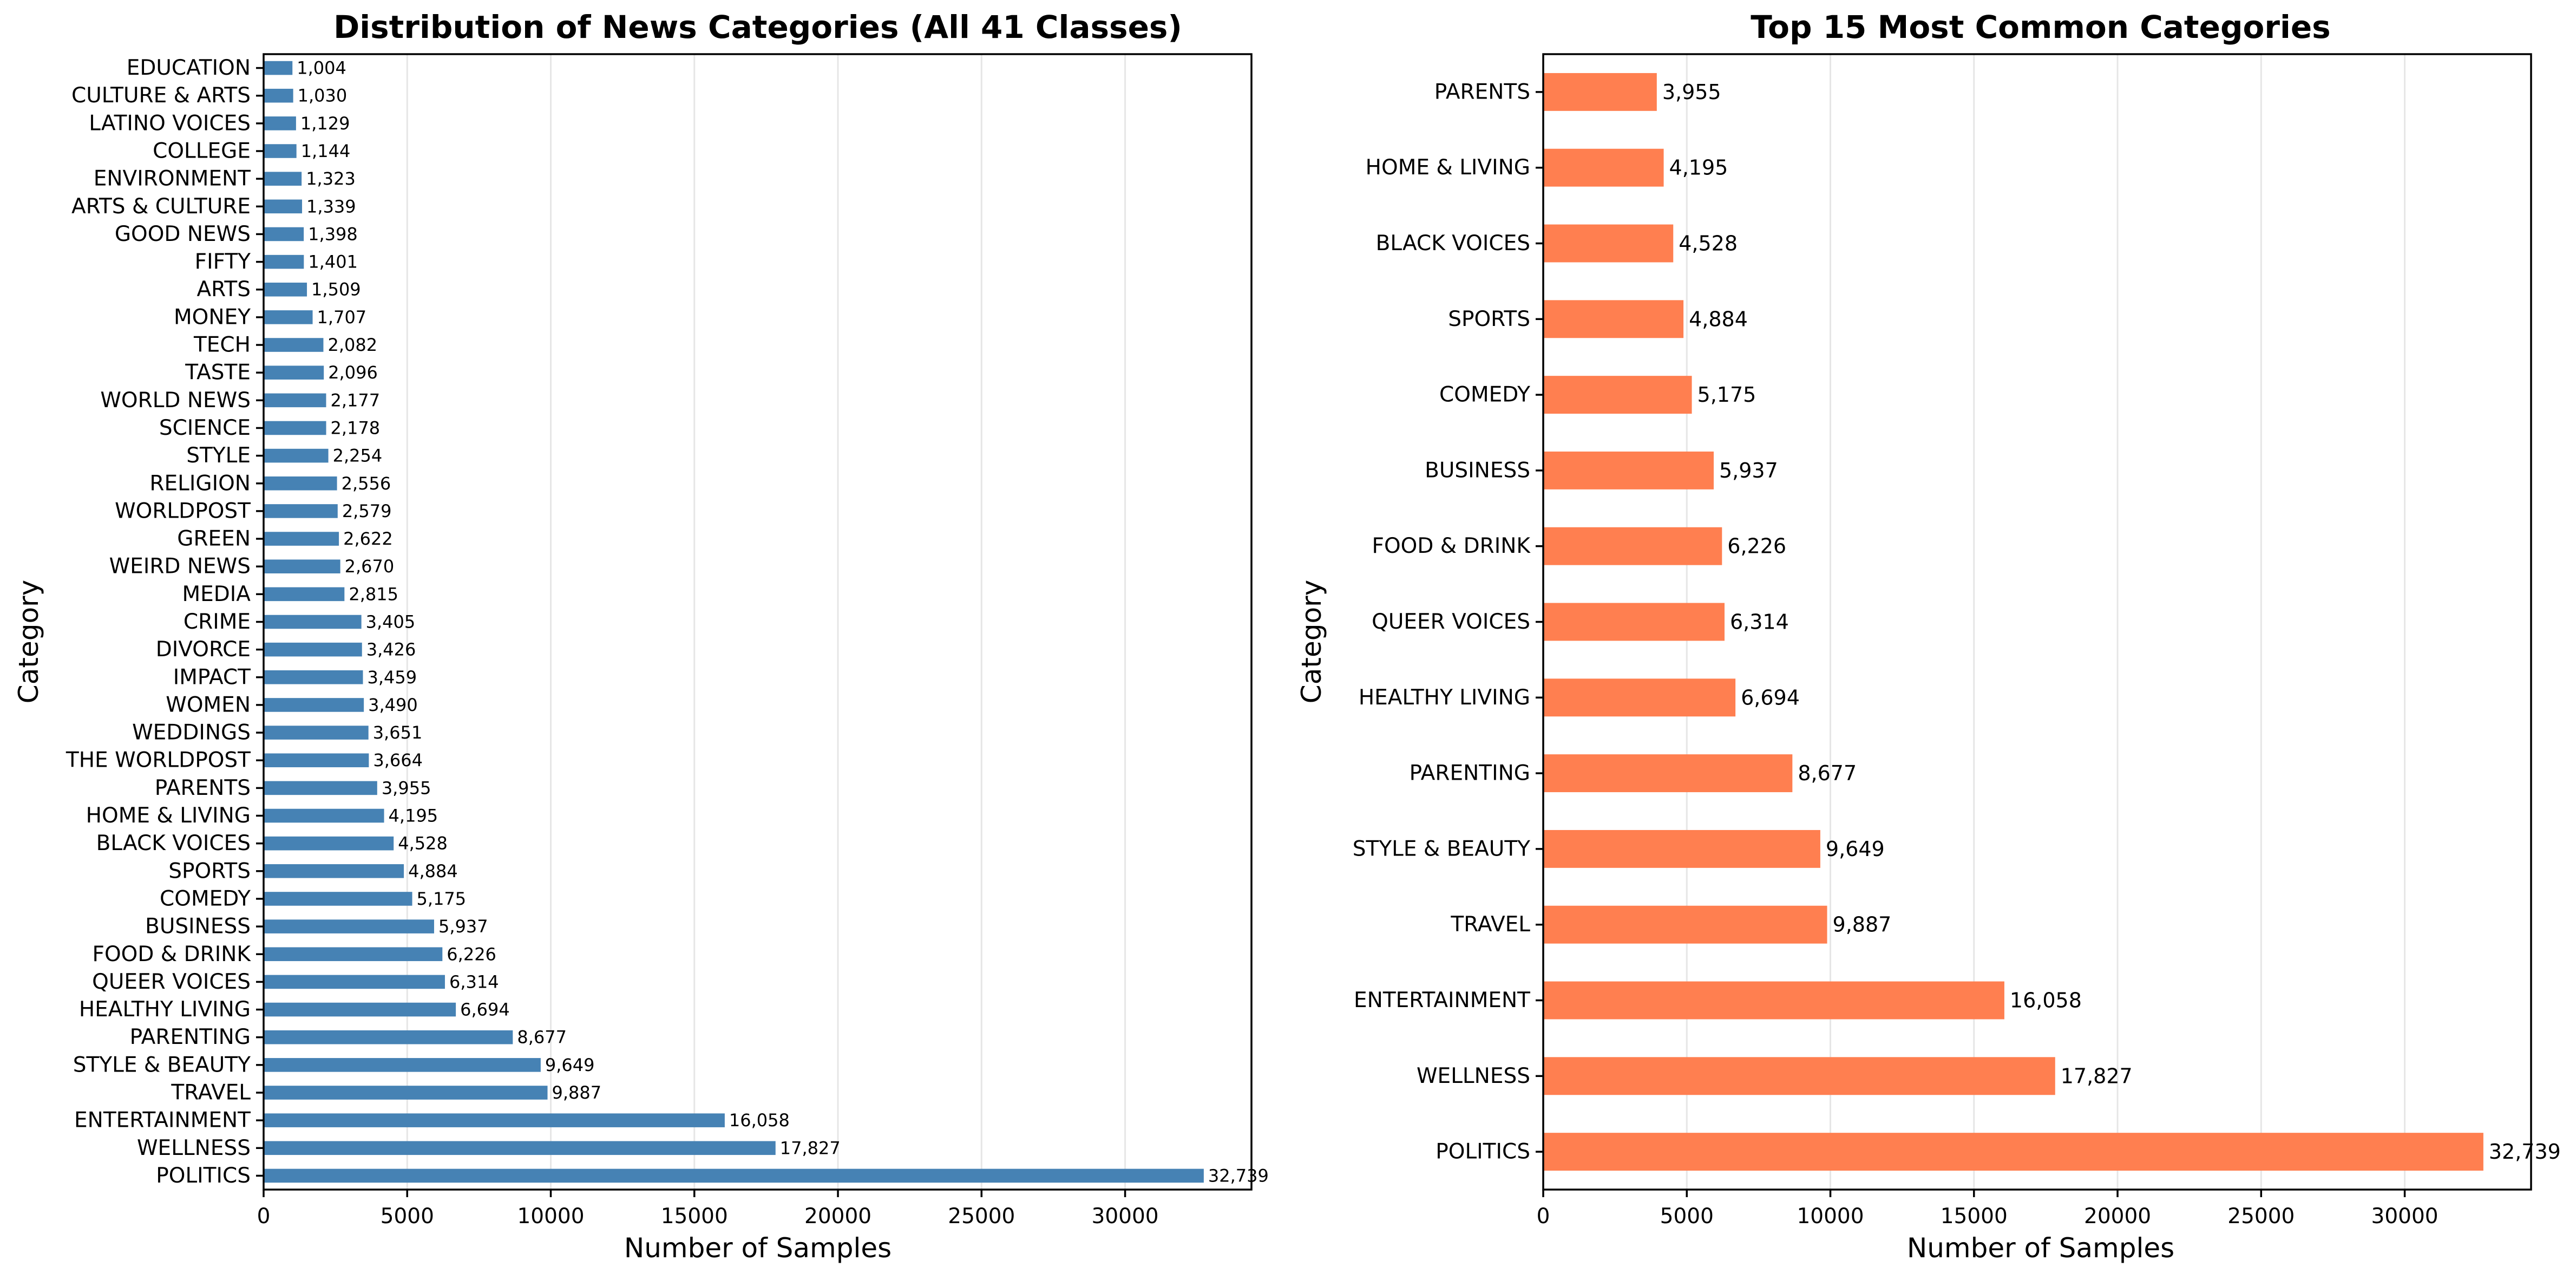  I want to click on value-label-home-and-living: 4,195, so click(414, 816).